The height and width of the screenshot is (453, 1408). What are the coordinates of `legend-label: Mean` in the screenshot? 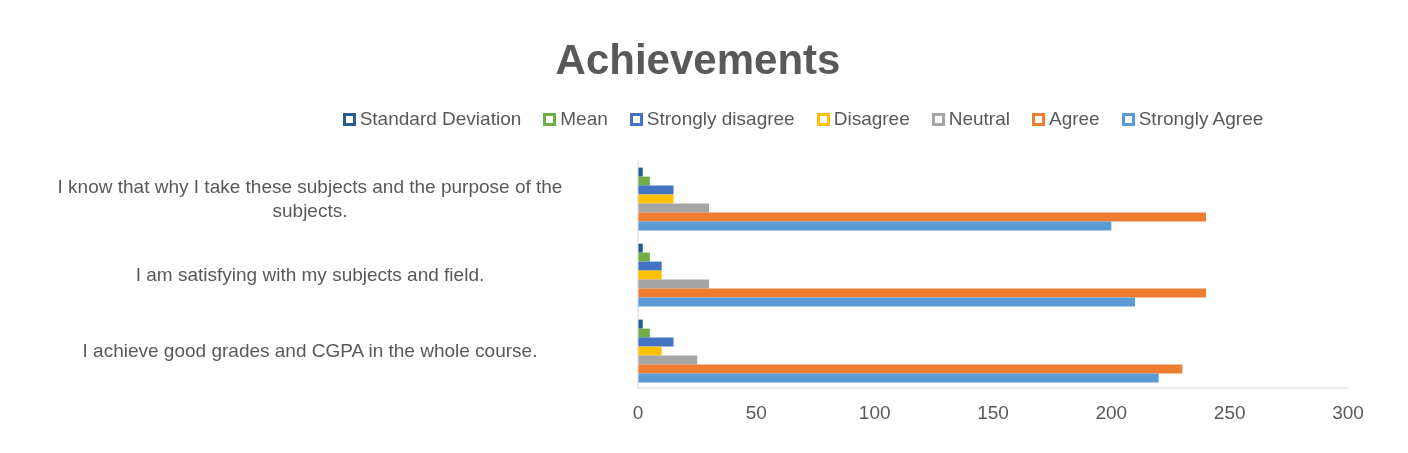 It's located at (583, 119).